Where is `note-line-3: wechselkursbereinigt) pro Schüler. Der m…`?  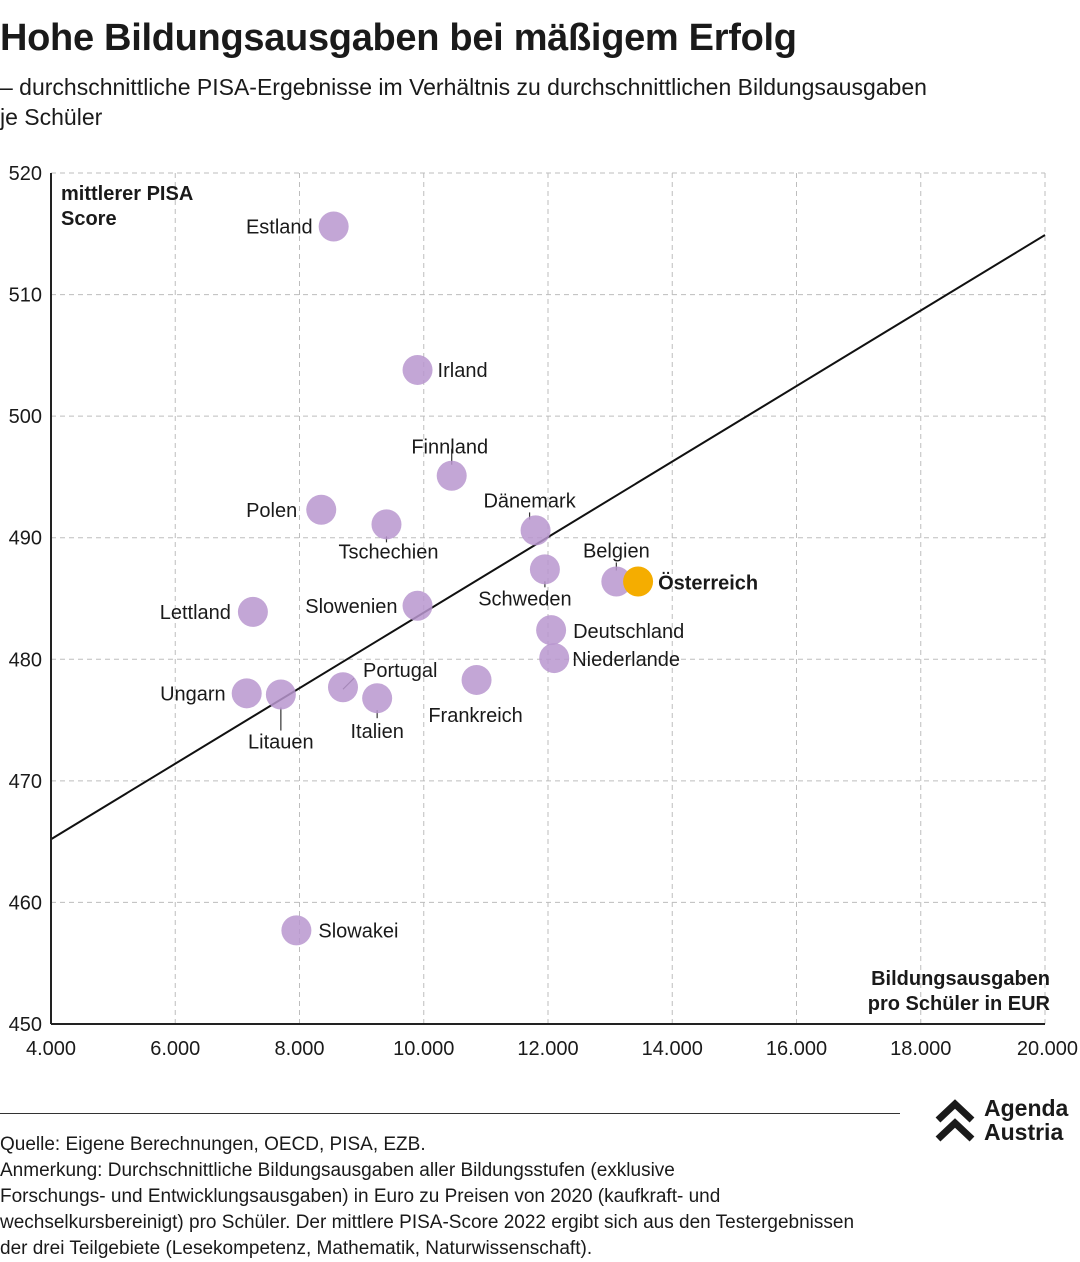 note-line-3: wechselkursbereinigt) pro Schüler. Der m… is located at coordinates (427, 1222).